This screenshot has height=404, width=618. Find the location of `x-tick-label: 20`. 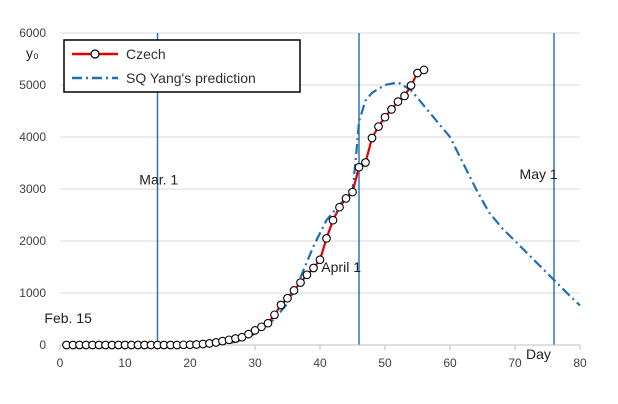

x-tick-label: 20 is located at coordinates (190, 363).